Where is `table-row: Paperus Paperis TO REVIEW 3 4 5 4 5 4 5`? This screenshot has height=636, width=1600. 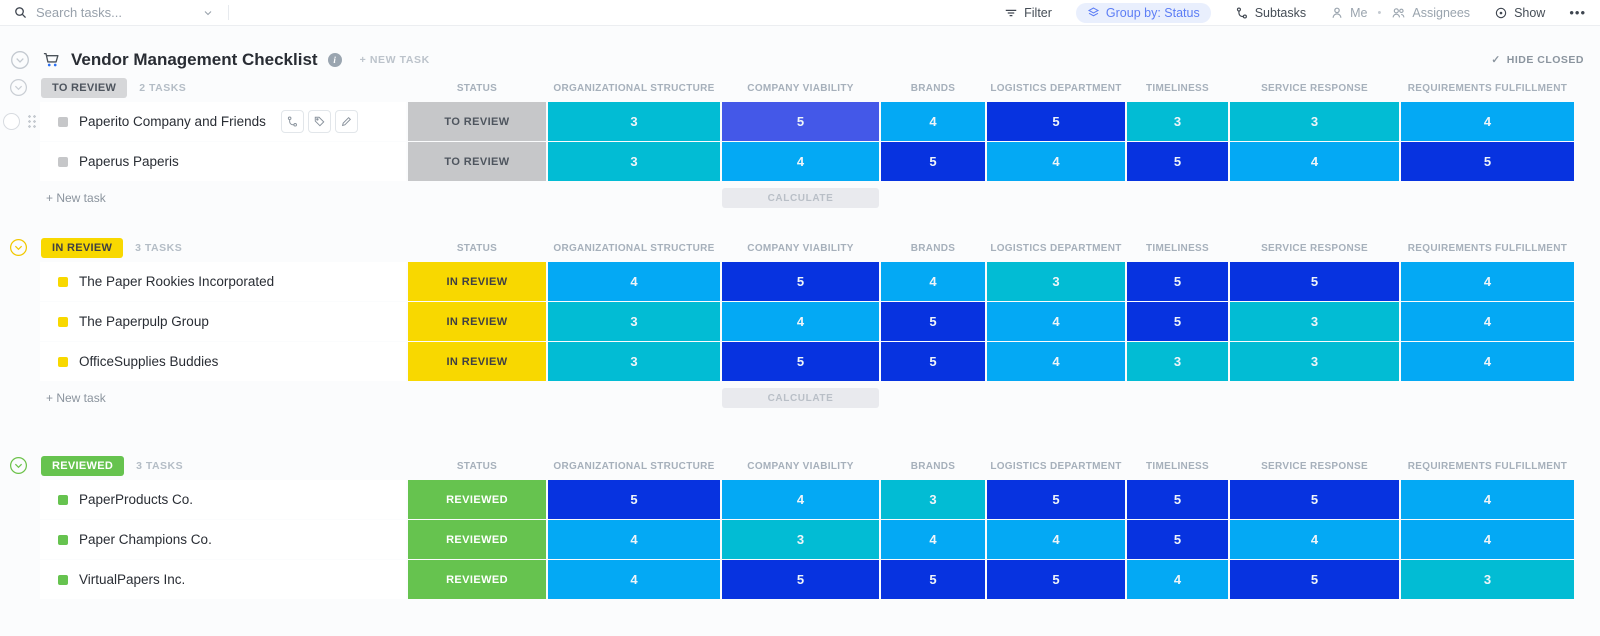
table-row: Paperus Paperis TO REVIEW 3 4 5 4 5 4 5 is located at coordinates (800, 161).